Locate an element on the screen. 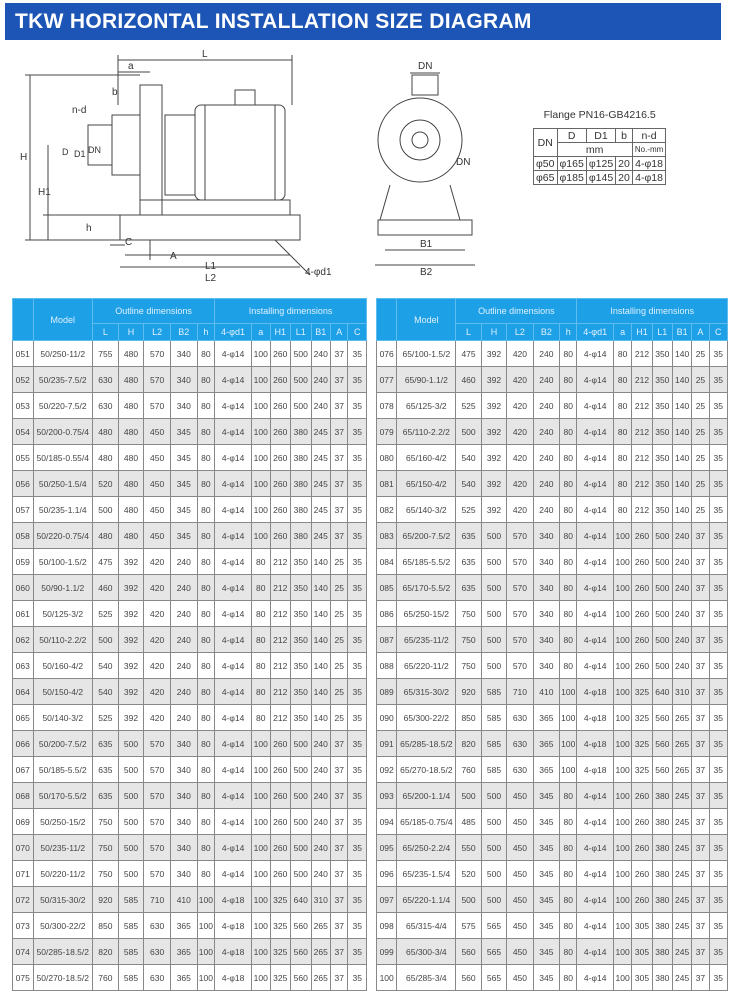 The height and width of the screenshot is (1000, 741). dimension-cell: 265 is located at coordinates (682, 743).